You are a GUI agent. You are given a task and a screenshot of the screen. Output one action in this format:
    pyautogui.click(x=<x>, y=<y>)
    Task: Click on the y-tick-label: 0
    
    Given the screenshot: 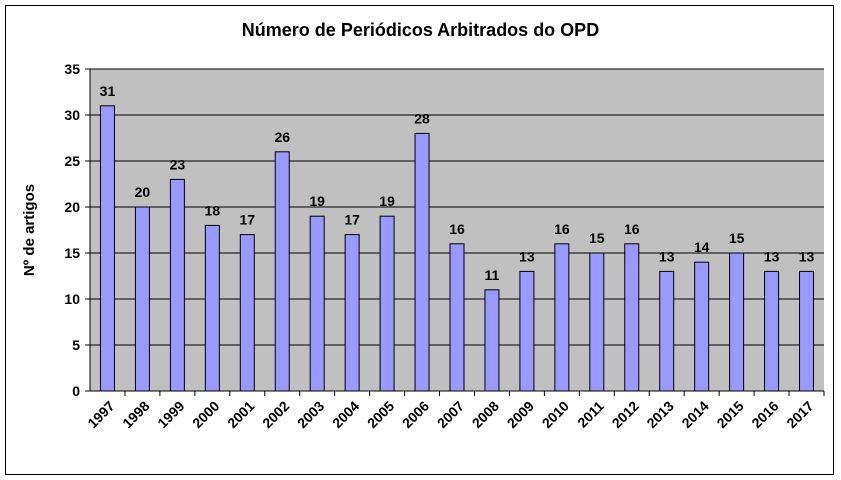 What is the action you would take?
    pyautogui.click(x=76, y=391)
    